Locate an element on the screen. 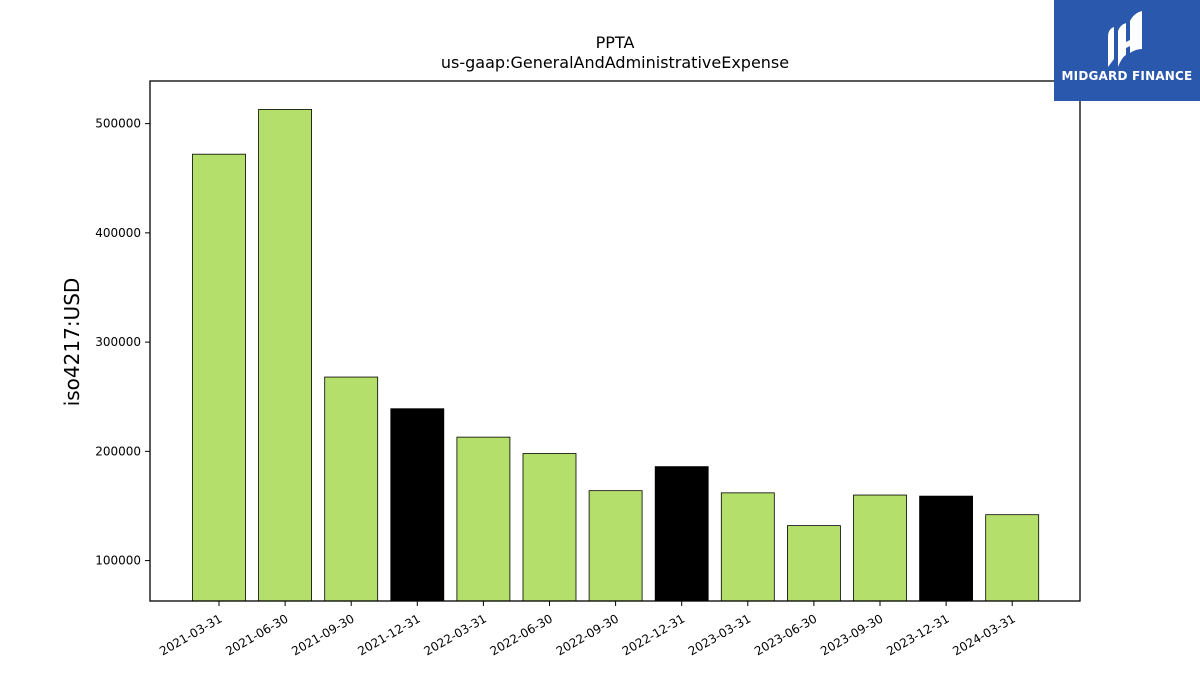  x-tick-label: 2023-06-30 is located at coordinates (785, 634).